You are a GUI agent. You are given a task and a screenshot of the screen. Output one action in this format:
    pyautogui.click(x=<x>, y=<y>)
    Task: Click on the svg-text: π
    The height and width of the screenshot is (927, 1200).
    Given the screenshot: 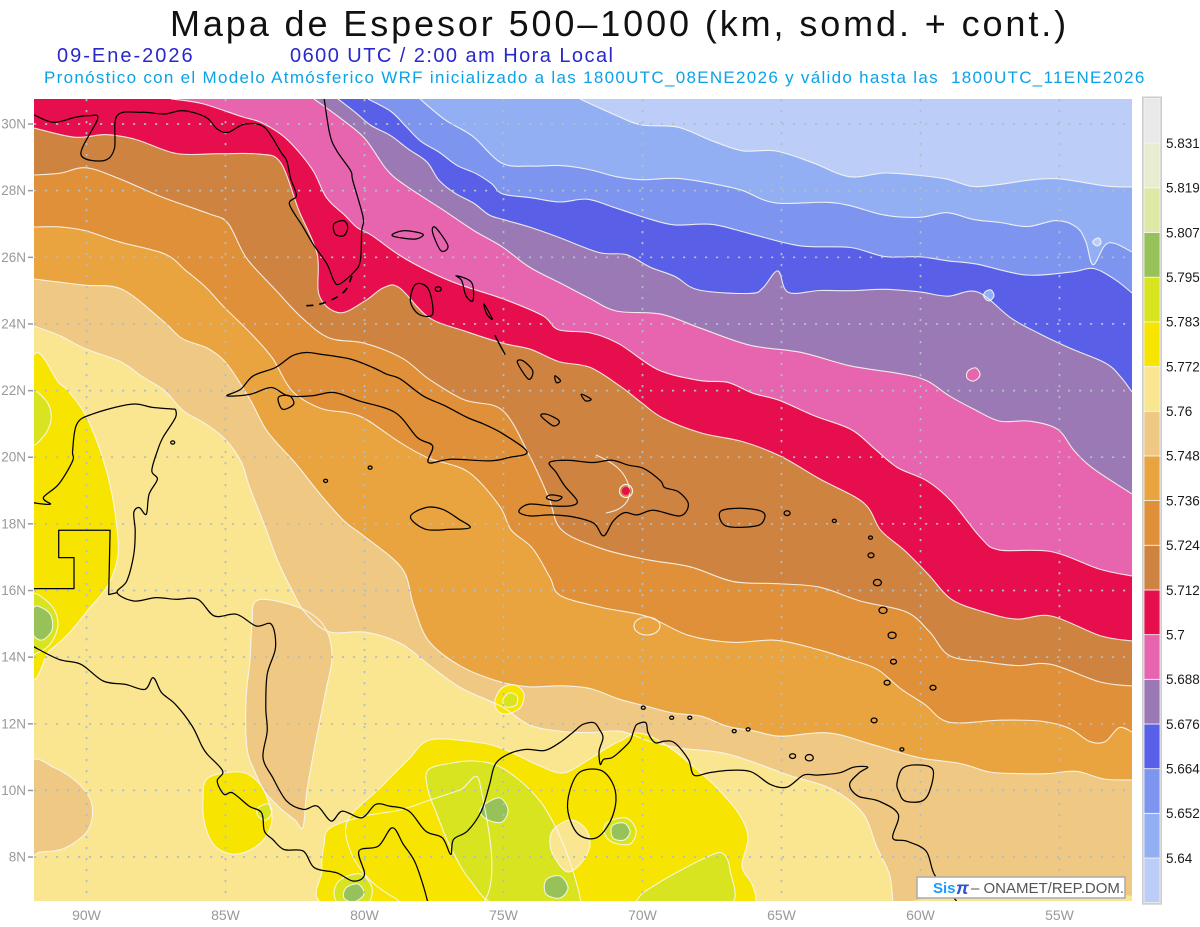 What is the action you would take?
    pyautogui.click(x=962, y=888)
    